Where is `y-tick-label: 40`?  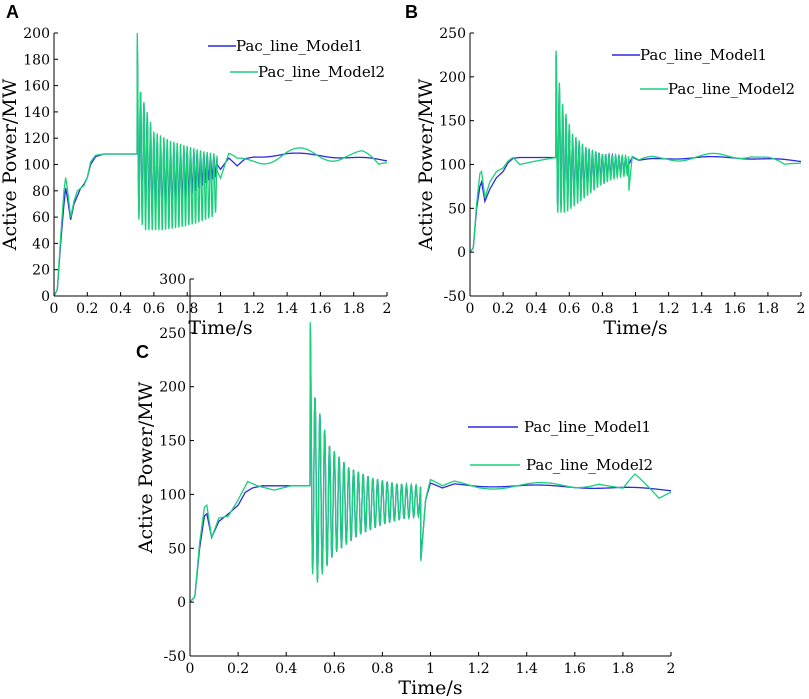 y-tick-label: 40 is located at coordinates (41, 244).